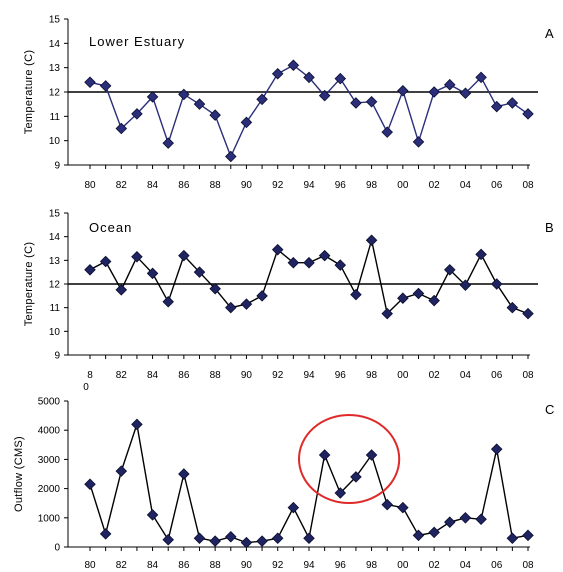  What do you see at coordinates (90, 185) in the screenshot?
I see `x-tick-label: 80` at bounding box center [90, 185].